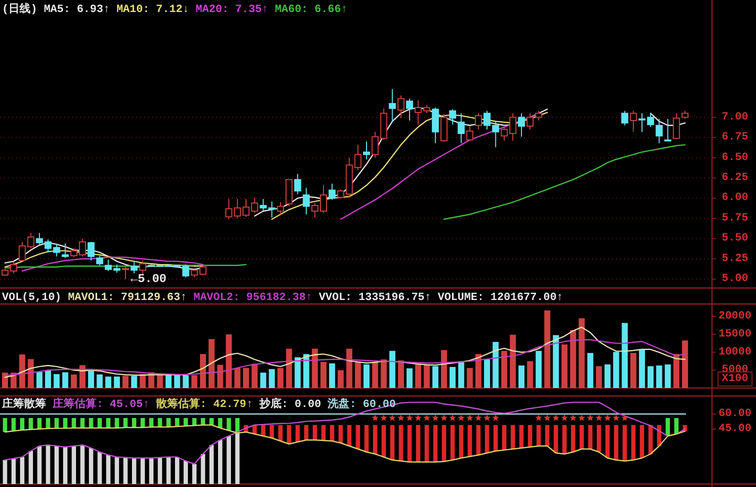 This screenshot has width=756, height=487. What do you see at coordinates (153, 10) in the screenshot?
I see `text: MA10: 7.12↓` at bounding box center [153, 10].